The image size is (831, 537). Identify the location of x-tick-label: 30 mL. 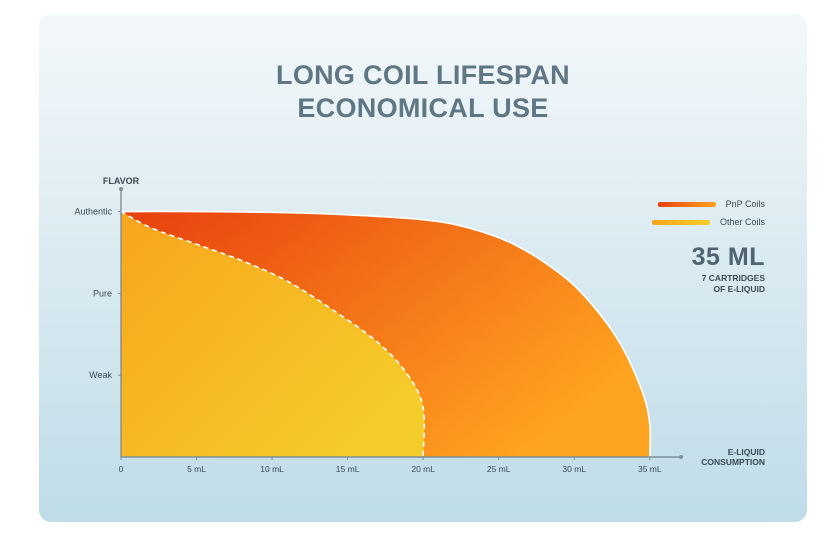
(574, 469).